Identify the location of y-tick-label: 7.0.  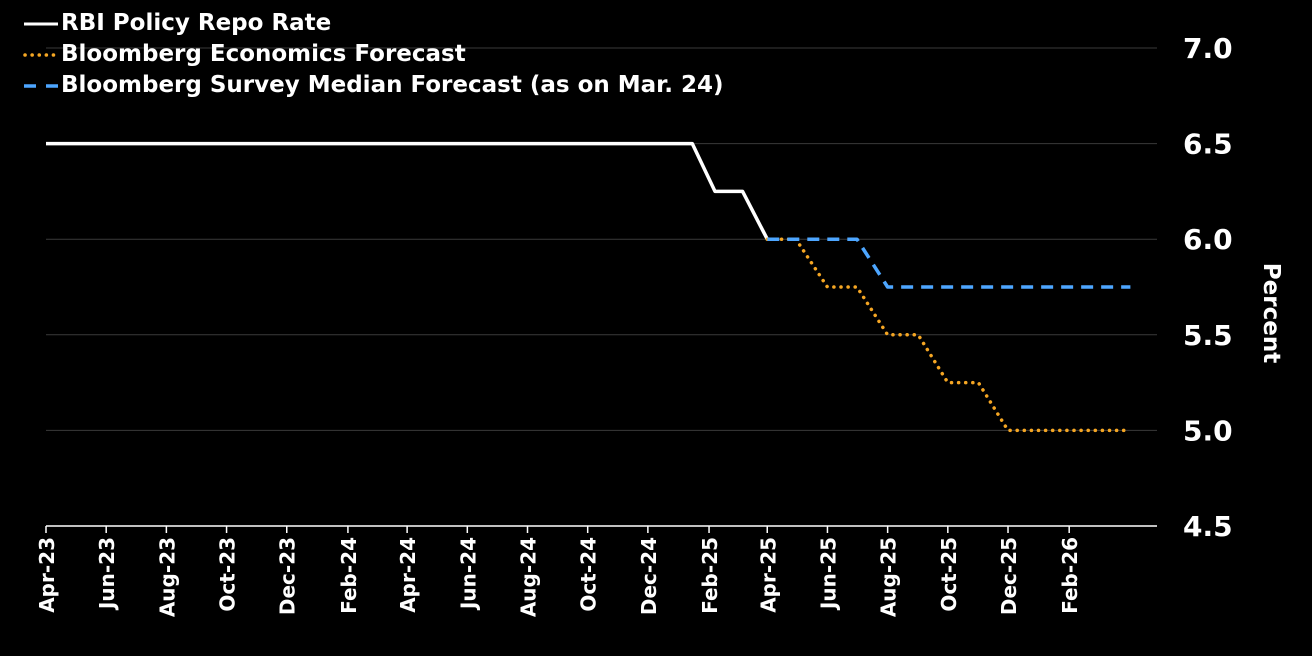
(1208, 48).